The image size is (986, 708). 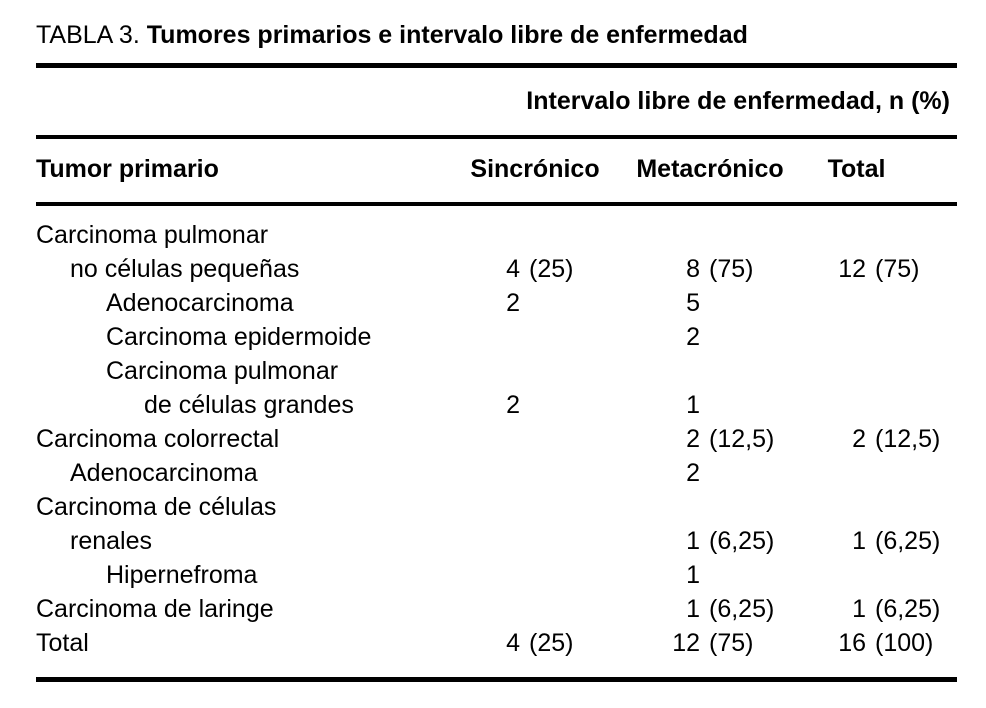 I want to click on table-row: renales 1 (6,25) 1 (6,25), so click(x=496, y=541).